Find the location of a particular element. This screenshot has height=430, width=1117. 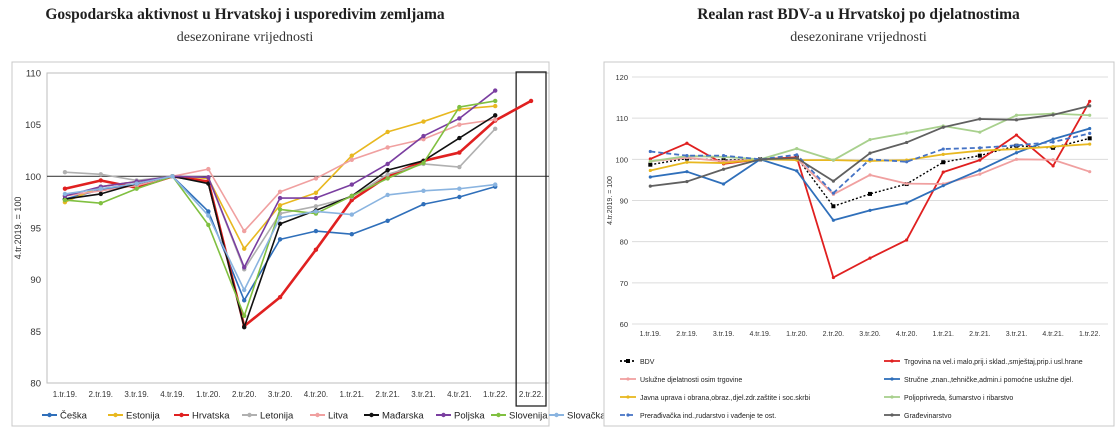

chart1-legend-label: Letonija is located at coordinates (277, 416).